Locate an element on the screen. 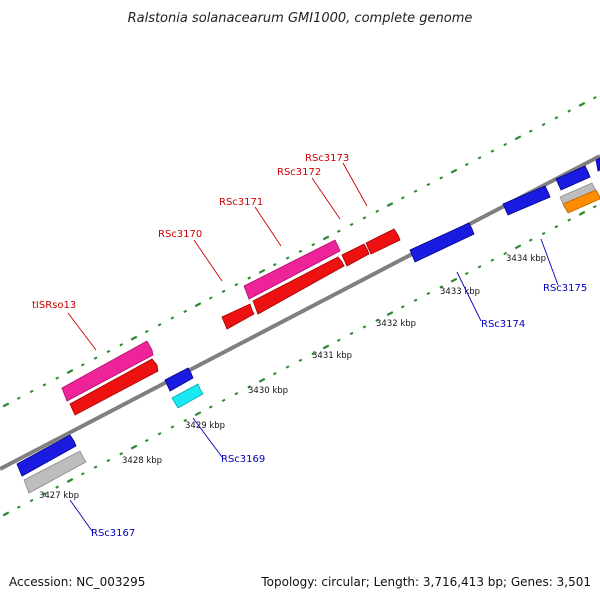 The image size is (600, 600). leader-line-rsc3170 is located at coordinates (208, 260).